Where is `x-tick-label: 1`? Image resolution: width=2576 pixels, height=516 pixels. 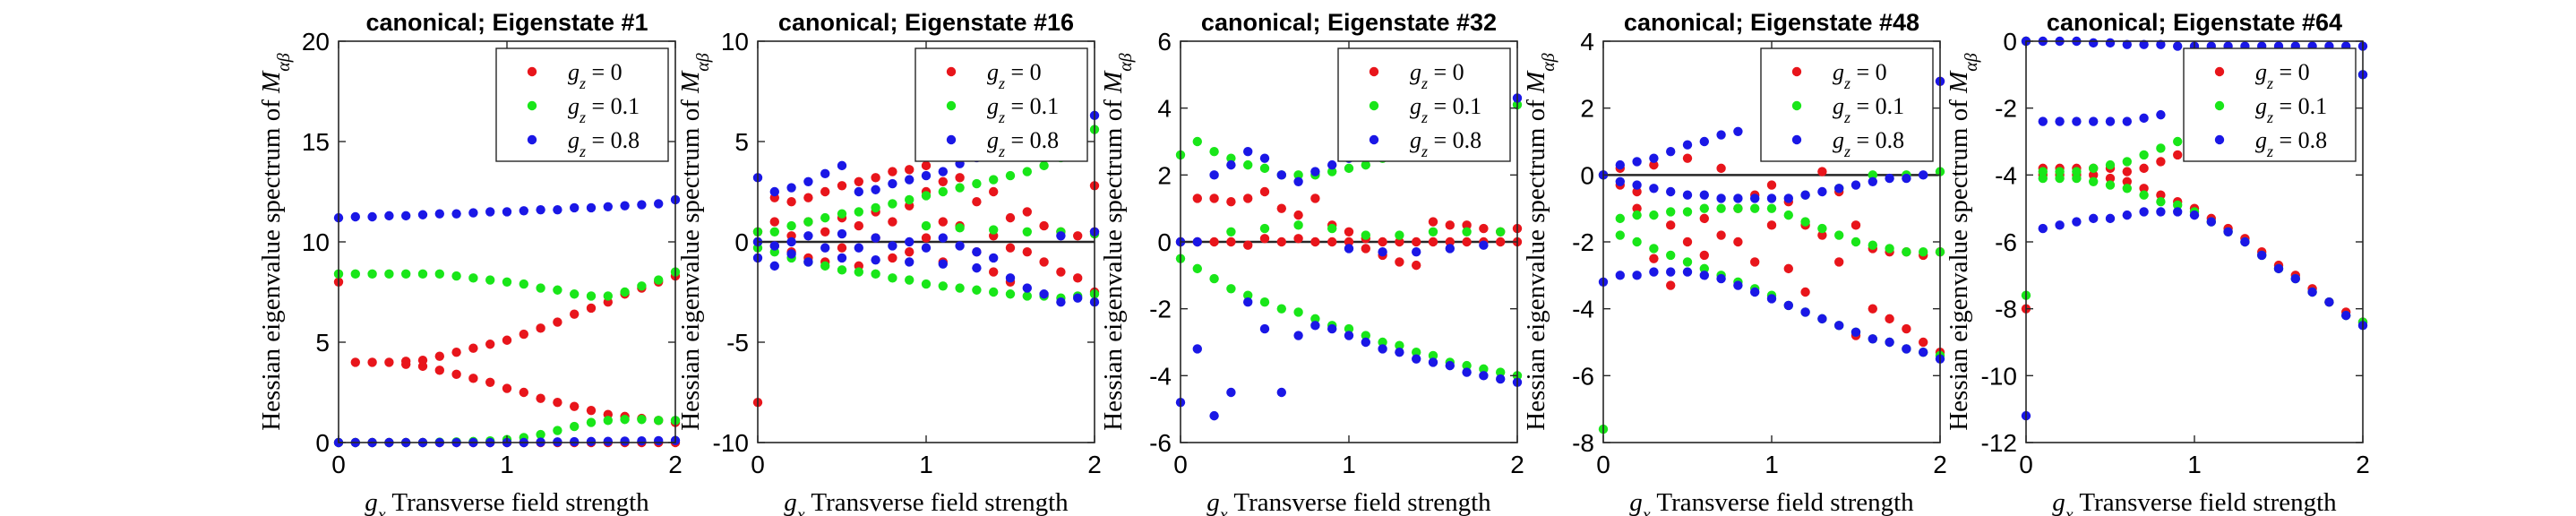 x-tick-label: 1 is located at coordinates (1349, 464).